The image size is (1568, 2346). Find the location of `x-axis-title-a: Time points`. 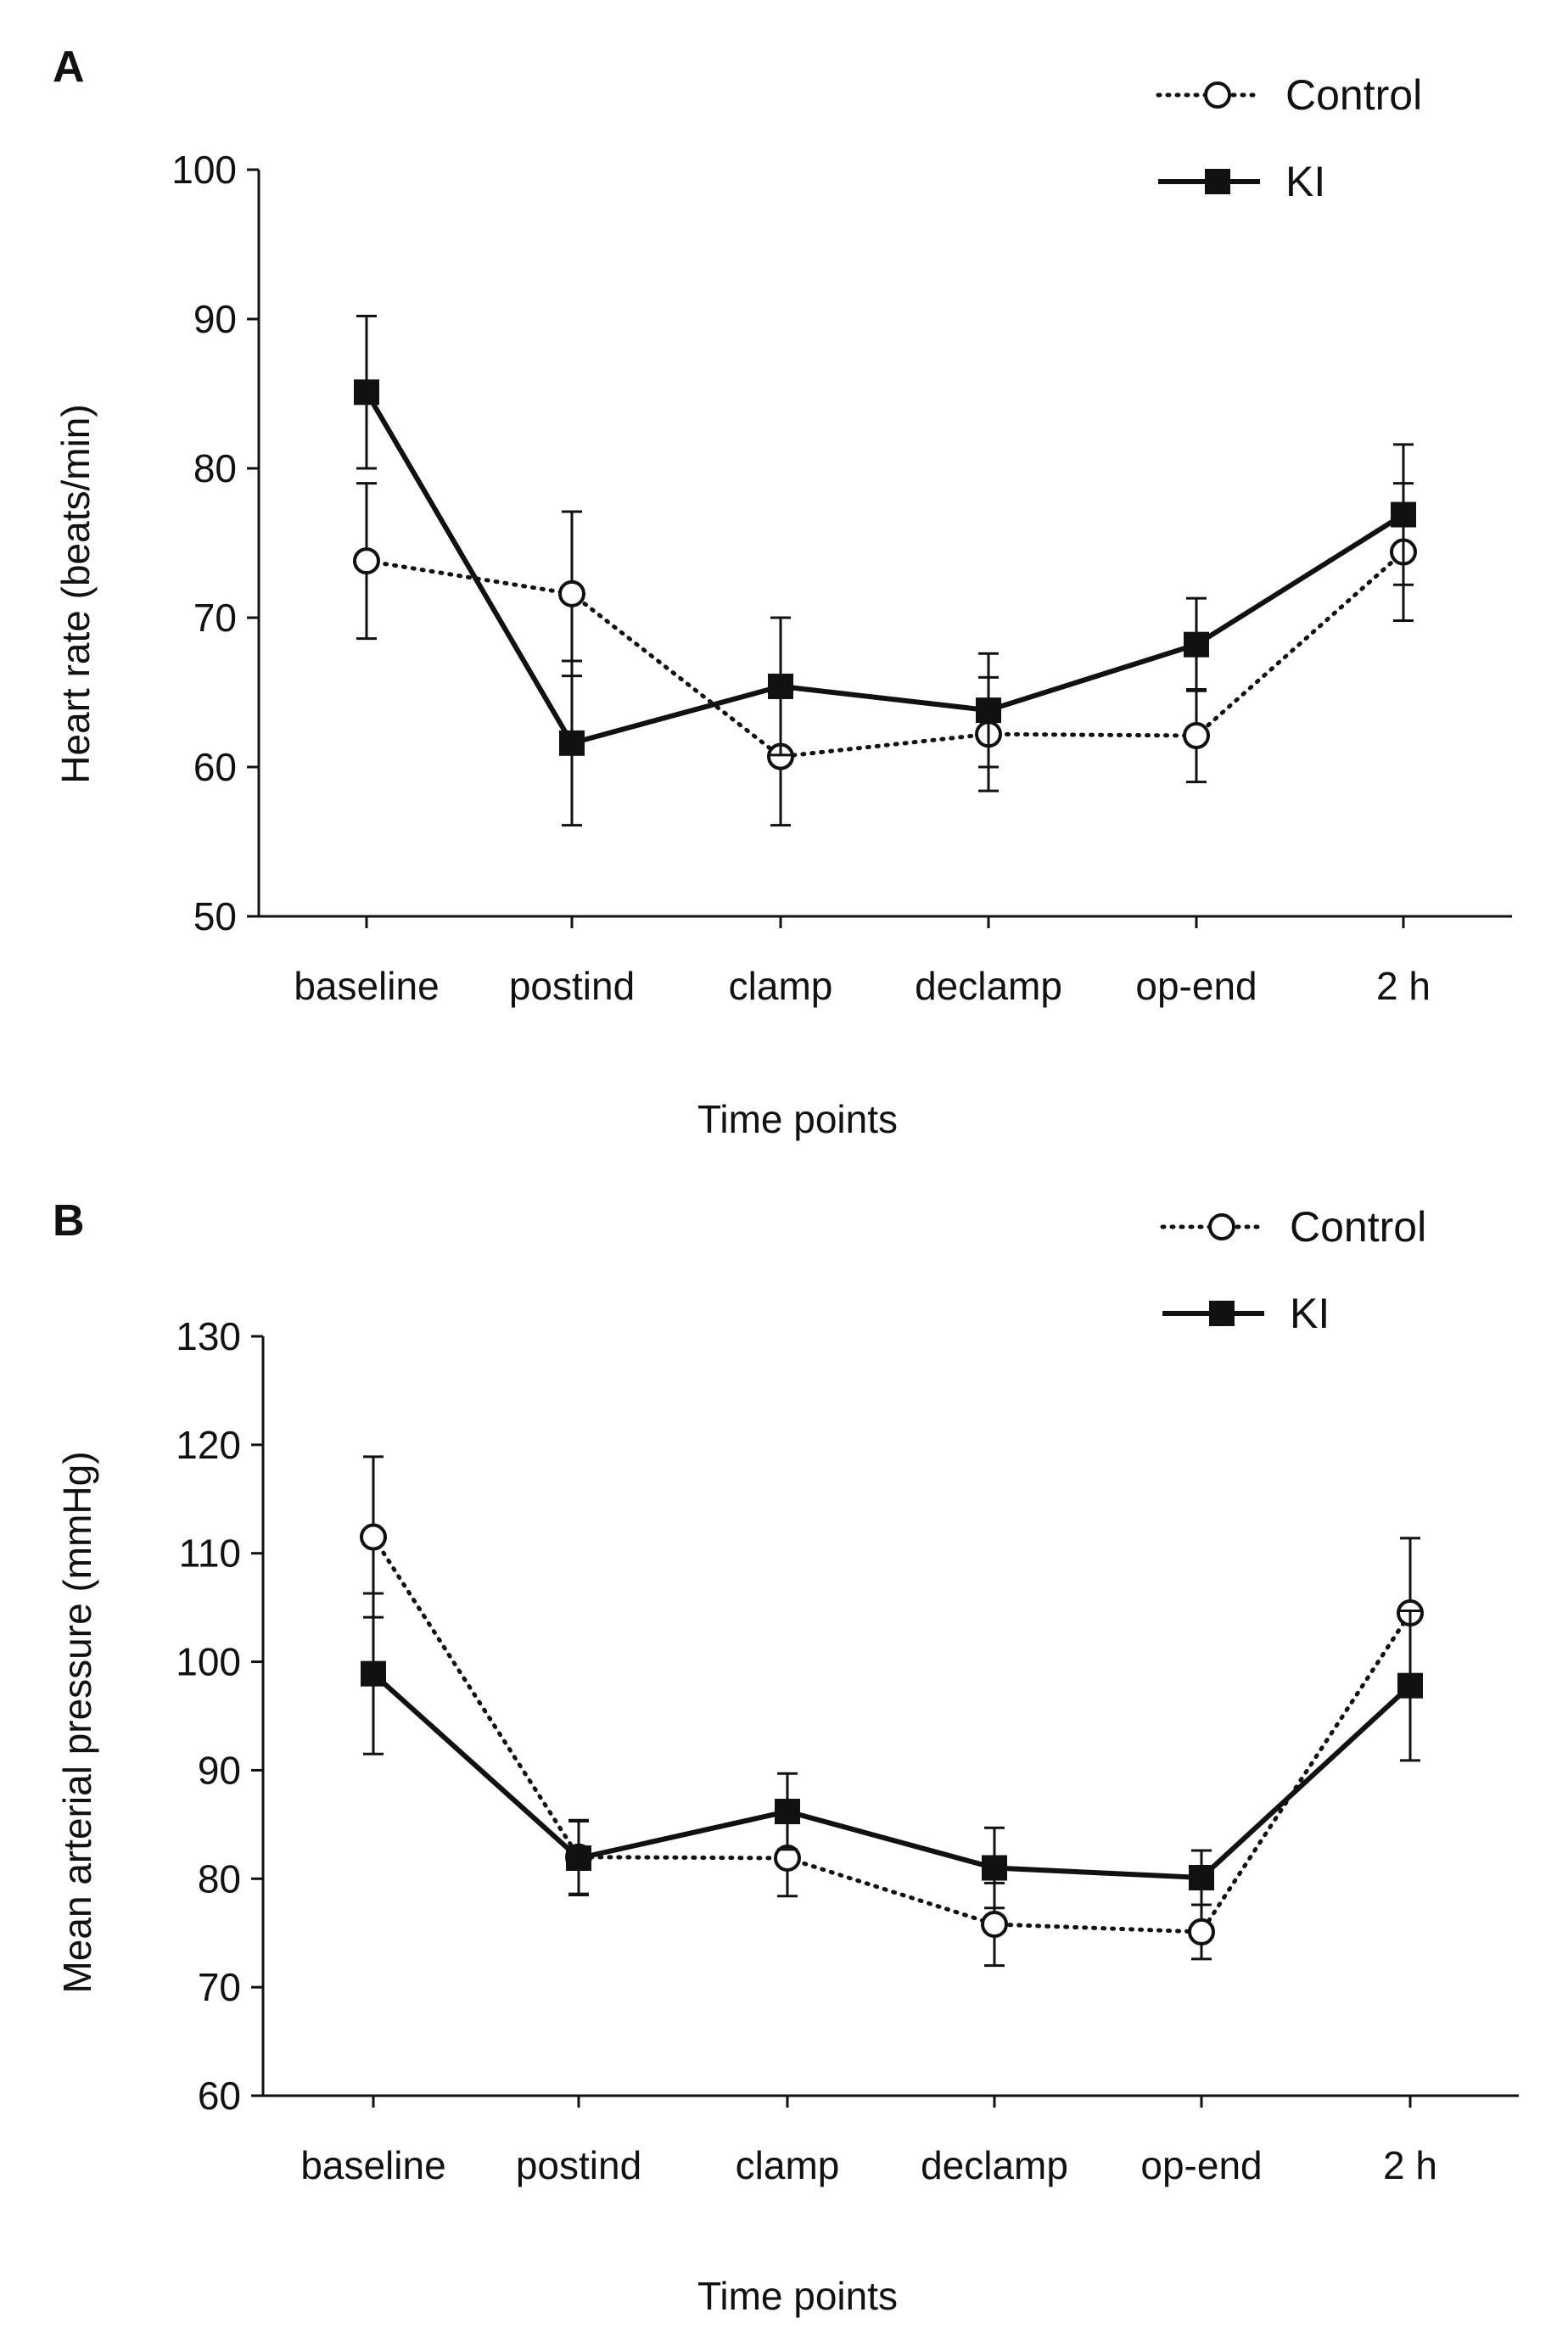

x-axis-title-a: Time points is located at coordinates (798, 1119).